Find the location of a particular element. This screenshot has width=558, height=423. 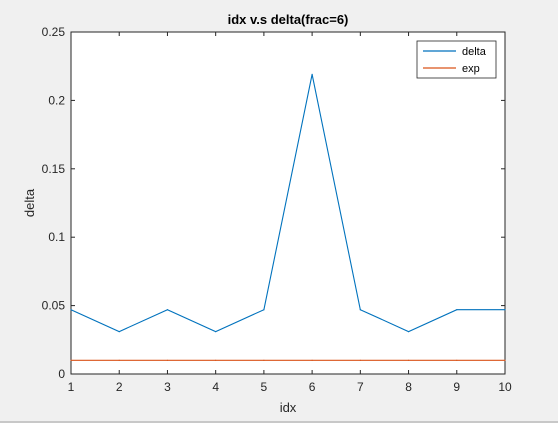

x-axis-label: idx is located at coordinates (288, 407).